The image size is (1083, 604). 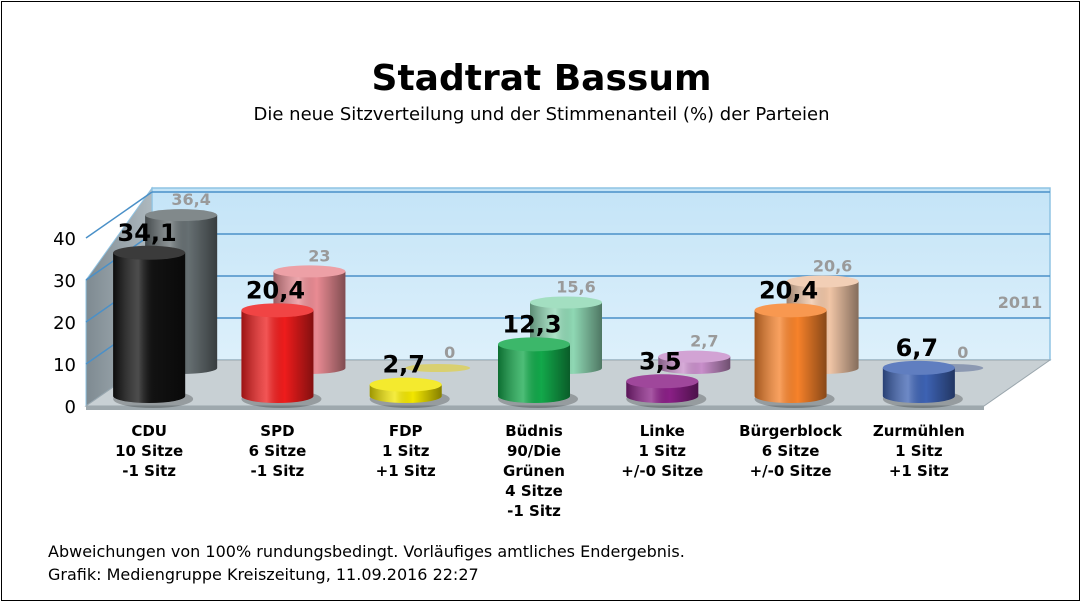 I want to click on grid-line-side, so click(x=119, y=215).